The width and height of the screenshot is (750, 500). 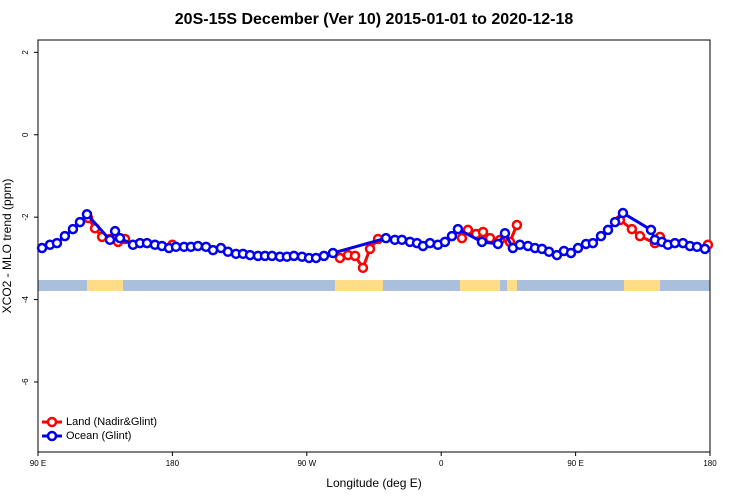 I want to click on y-tick-label: -6, so click(x=25, y=382).